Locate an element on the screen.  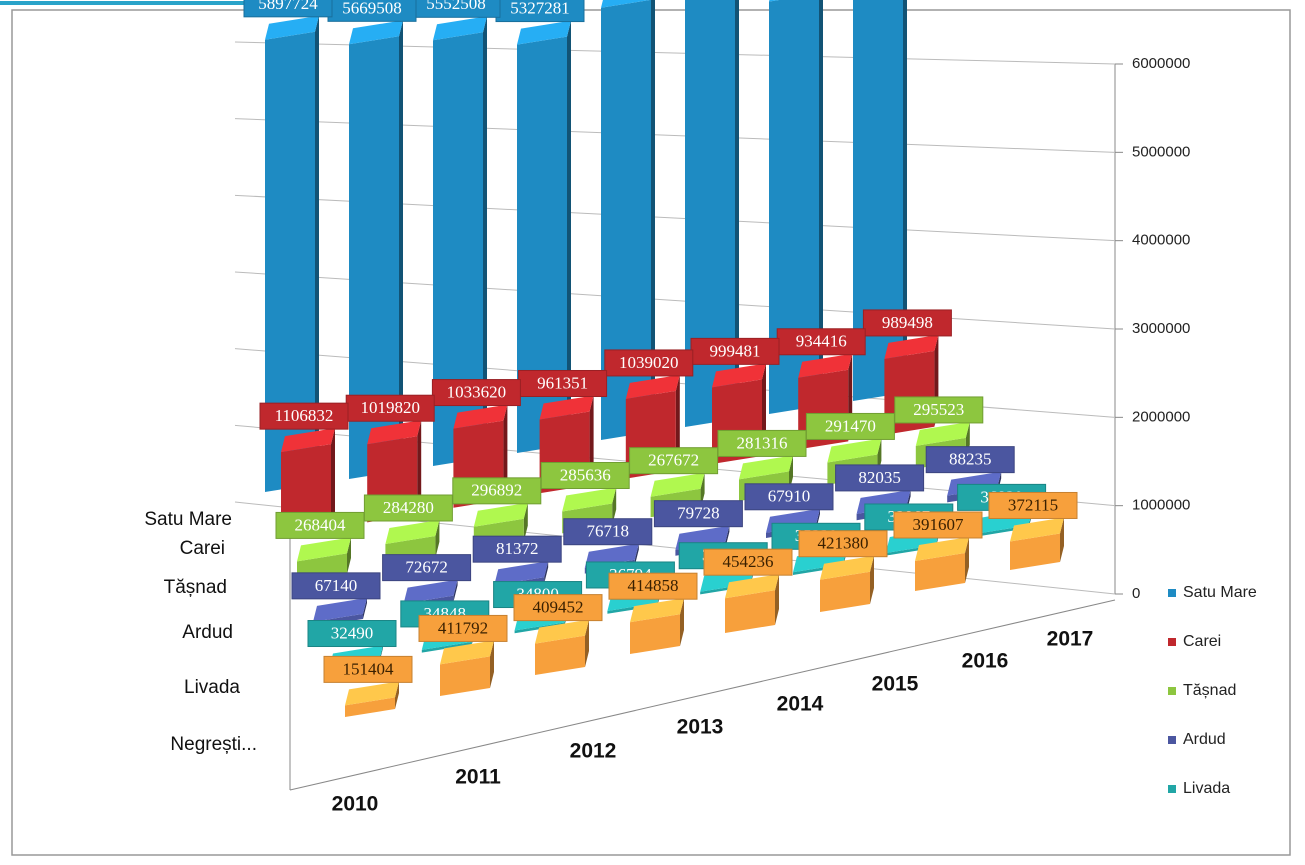
value-label: 295523 is located at coordinates (938, 409).